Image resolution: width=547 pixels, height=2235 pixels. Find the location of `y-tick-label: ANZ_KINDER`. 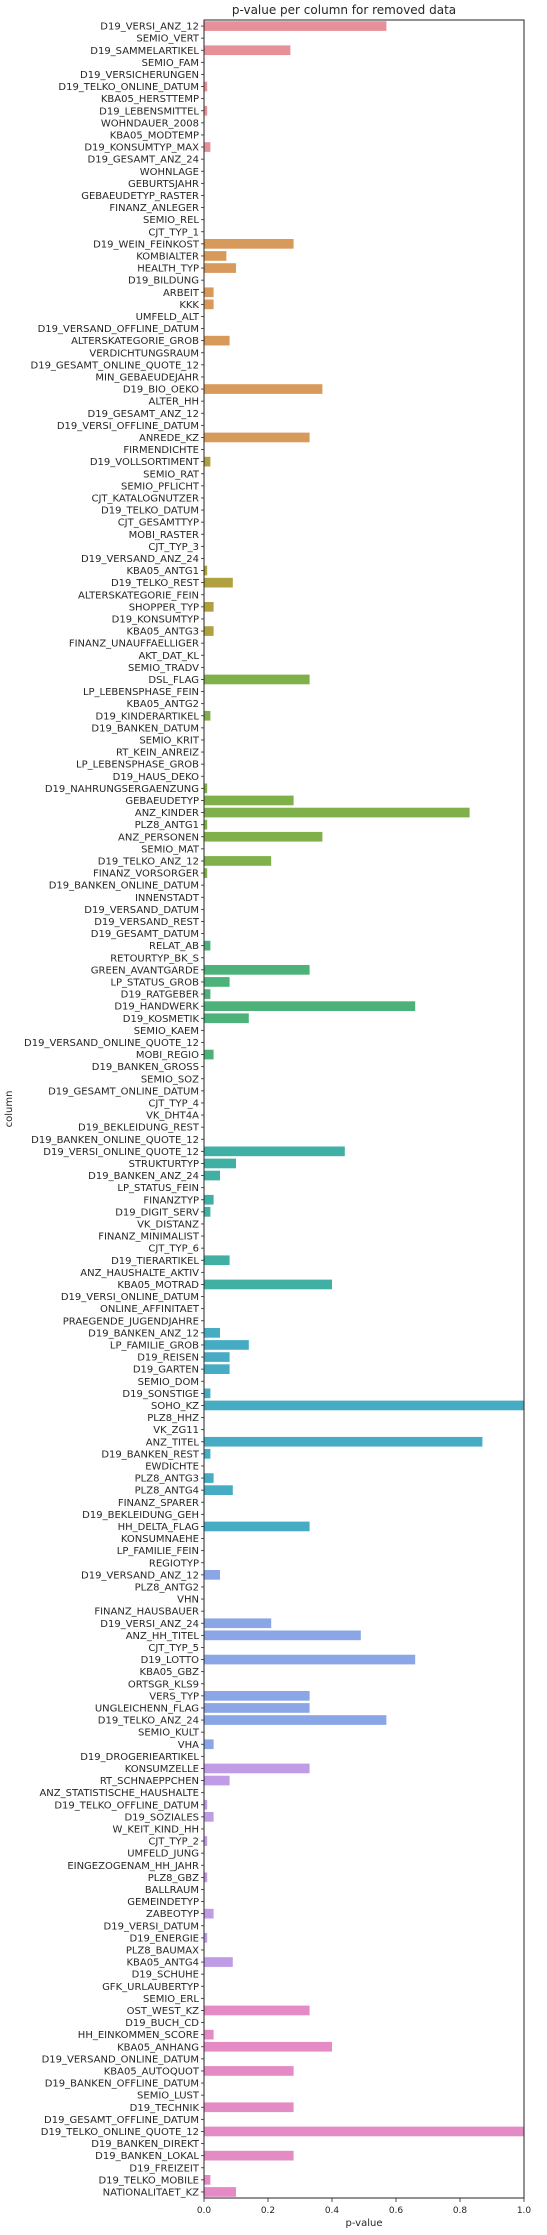

y-tick-label: ANZ_KINDER is located at coordinates (167, 813).